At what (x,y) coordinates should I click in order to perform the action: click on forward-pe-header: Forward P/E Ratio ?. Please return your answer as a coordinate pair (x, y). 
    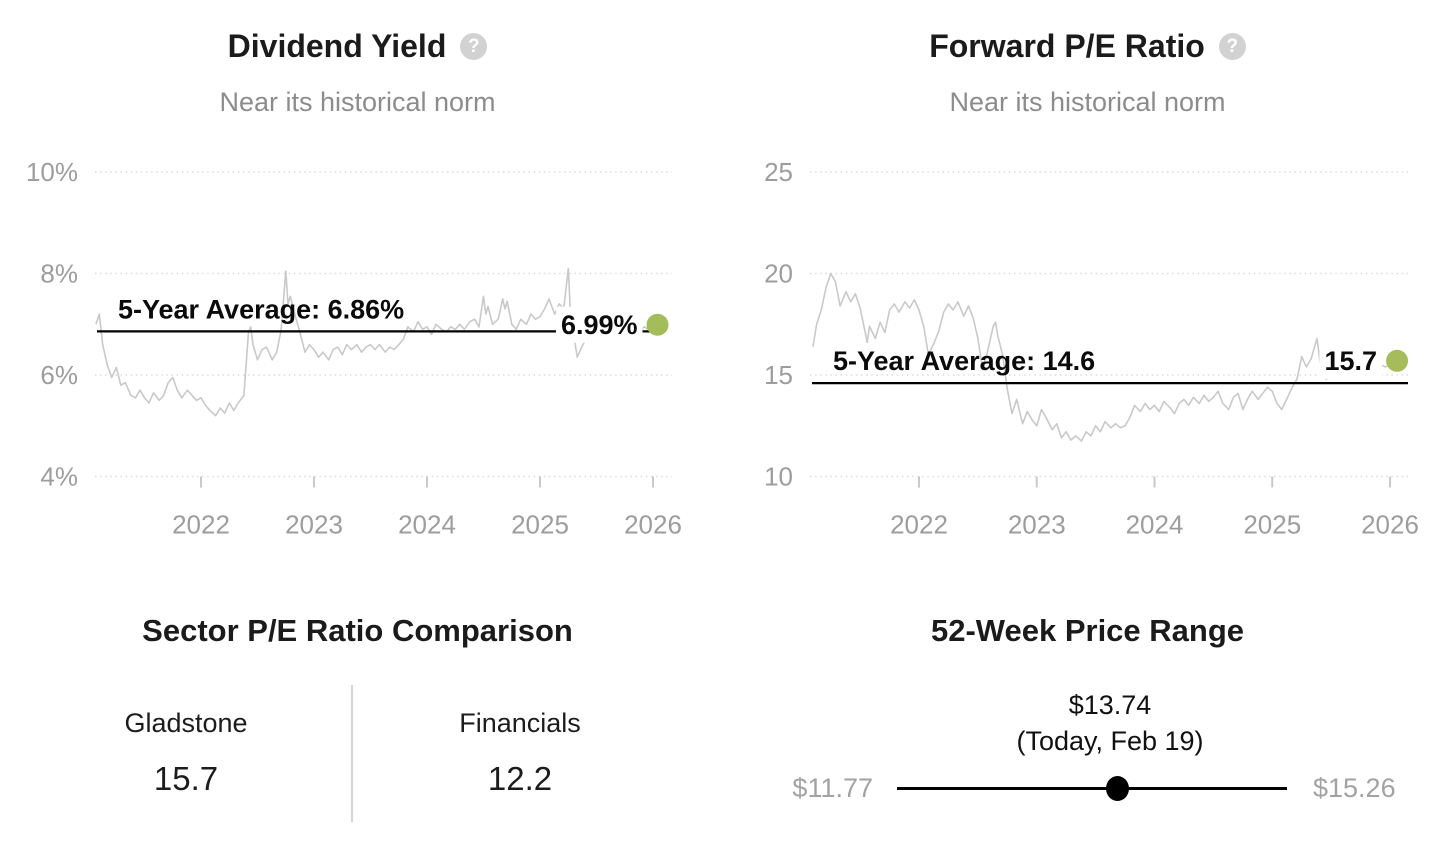
    Looking at the image, I should click on (1080, 46).